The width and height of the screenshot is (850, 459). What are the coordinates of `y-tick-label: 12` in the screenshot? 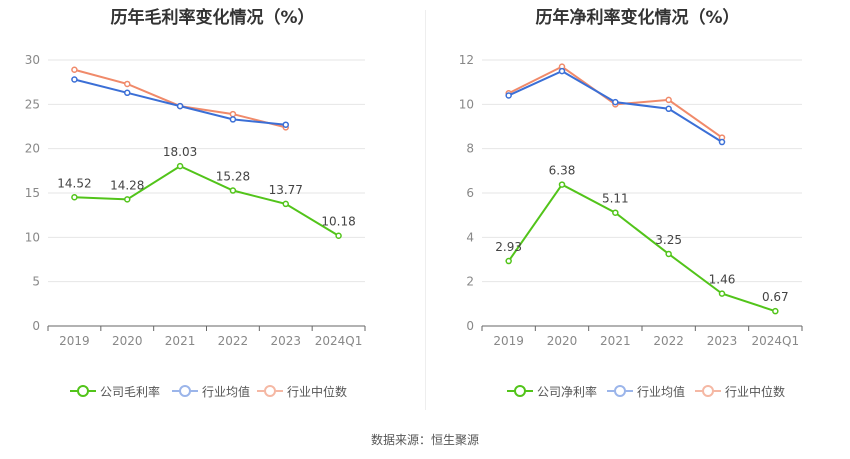 It's located at (466, 60).